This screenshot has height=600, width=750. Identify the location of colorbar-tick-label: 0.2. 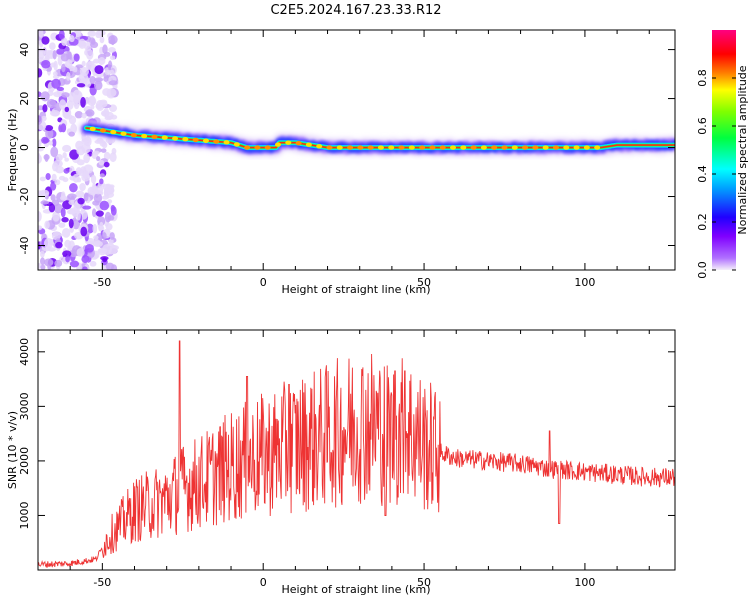
(702, 222).